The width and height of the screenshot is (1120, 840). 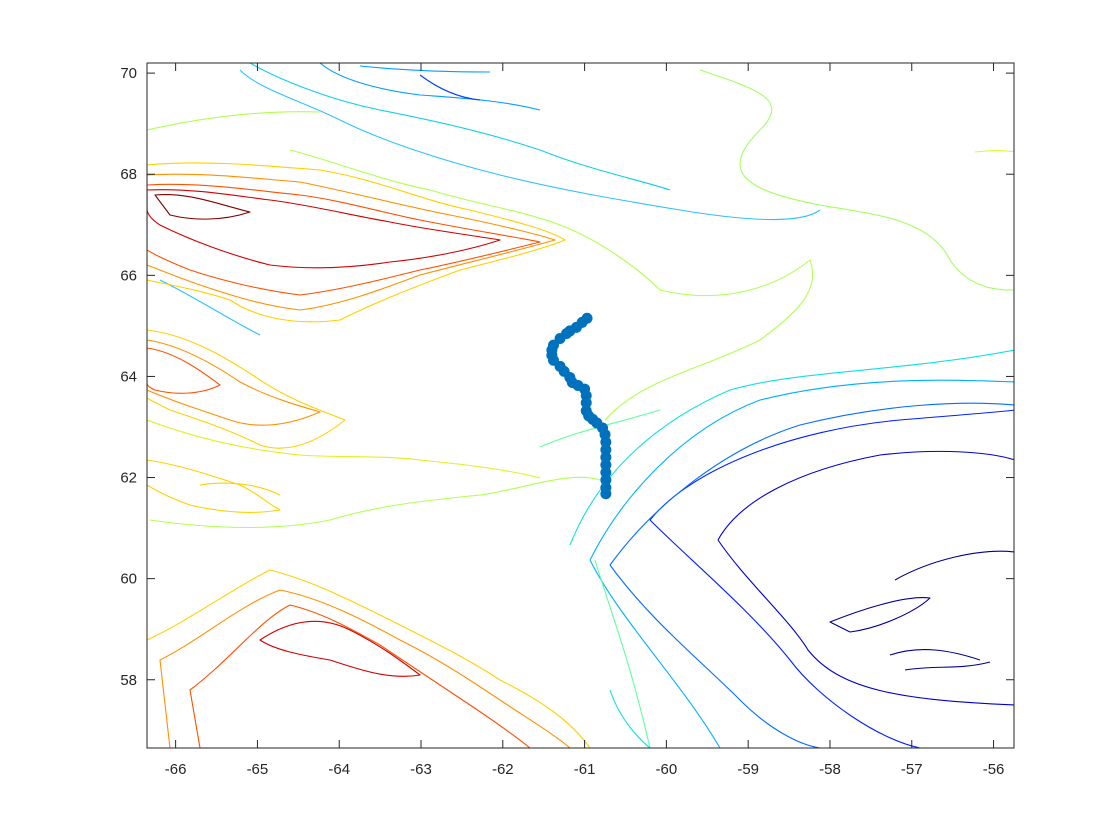 I want to click on x-tick-label: -63, so click(x=421, y=769).